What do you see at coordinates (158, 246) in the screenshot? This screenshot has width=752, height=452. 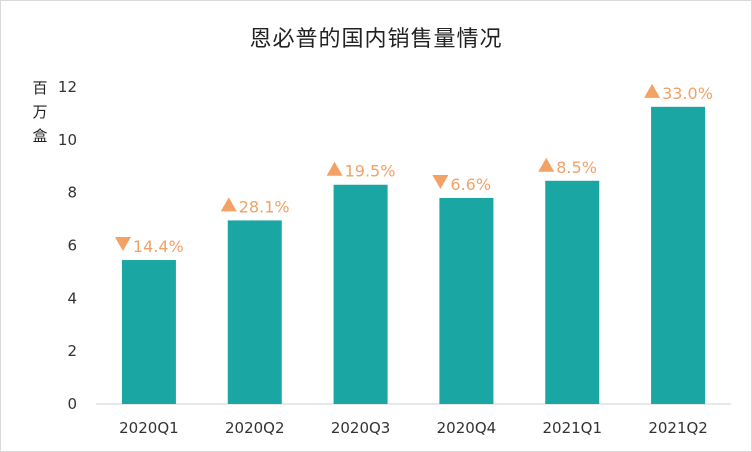 I see `data-label: 14.4%` at bounding box center [158, 246].